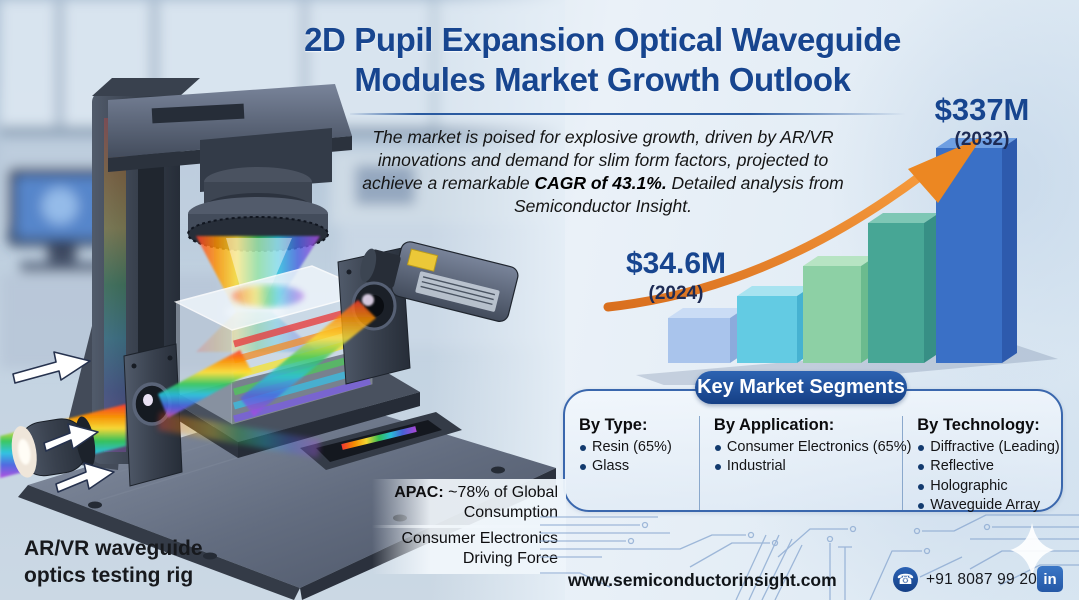 This screenshot has height=600, width=1079. What do you see at coordinates (702, 580) in the screenshot?
I see `website-link: www.semiconductorinsight.com` at bounding box center [702, 580].